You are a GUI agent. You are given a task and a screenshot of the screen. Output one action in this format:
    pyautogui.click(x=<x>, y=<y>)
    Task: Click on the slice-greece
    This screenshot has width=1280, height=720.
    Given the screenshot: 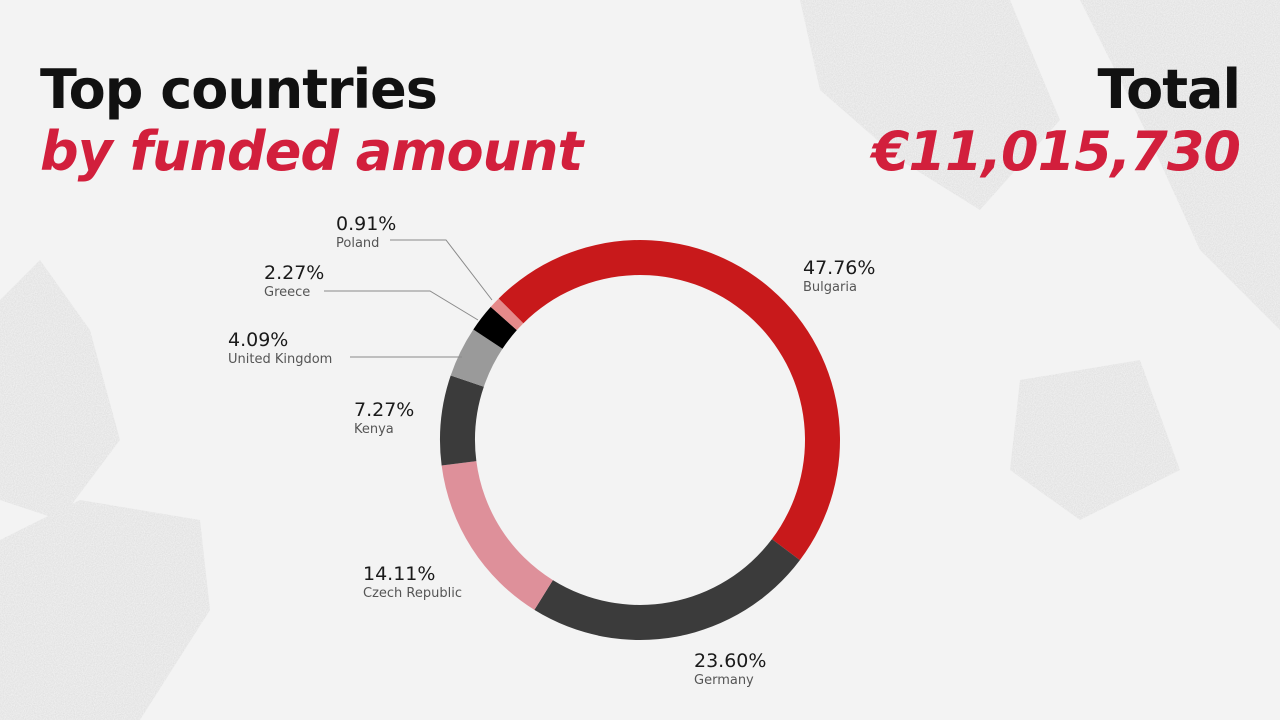 What is the action you would take?
    pyautogui.click(x=495, y=327)
    